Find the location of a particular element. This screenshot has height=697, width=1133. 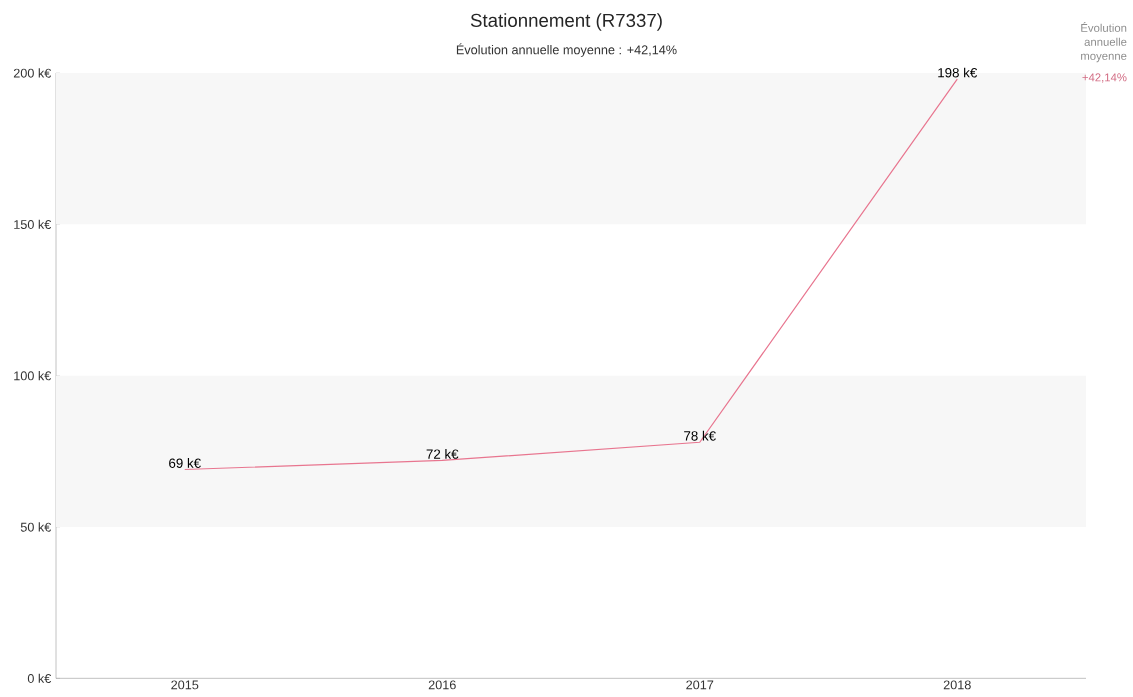

data-label: 78 k€ is located at coordinates (700, 435).